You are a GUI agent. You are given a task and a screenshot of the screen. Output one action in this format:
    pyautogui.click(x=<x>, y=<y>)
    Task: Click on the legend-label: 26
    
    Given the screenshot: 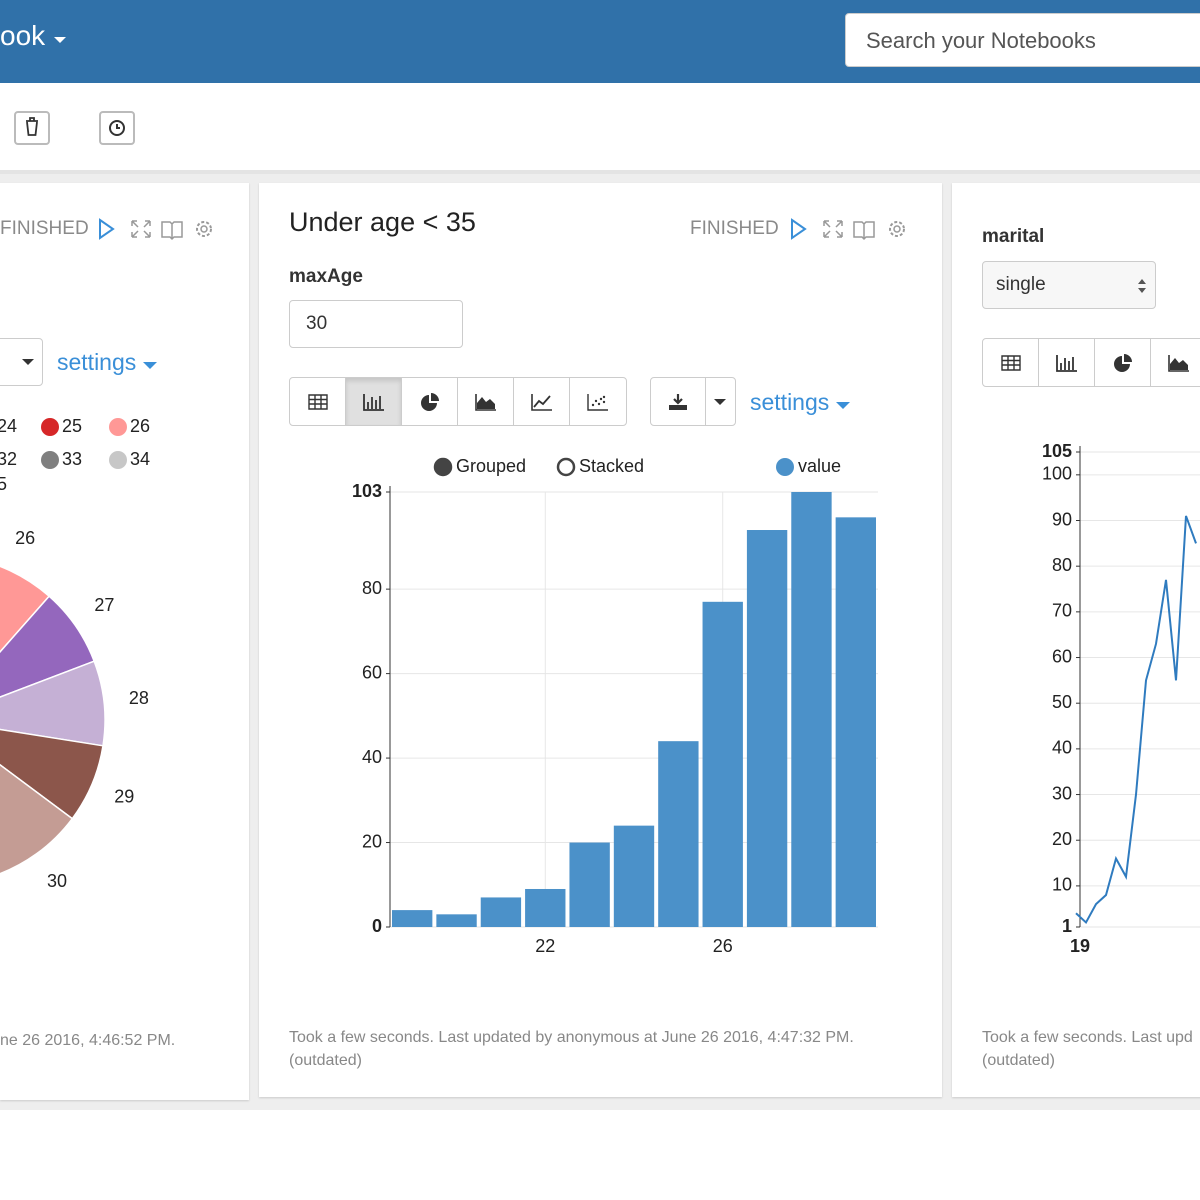 What is the action you would take?
    pyautogui.click(x=140, y=426)
    